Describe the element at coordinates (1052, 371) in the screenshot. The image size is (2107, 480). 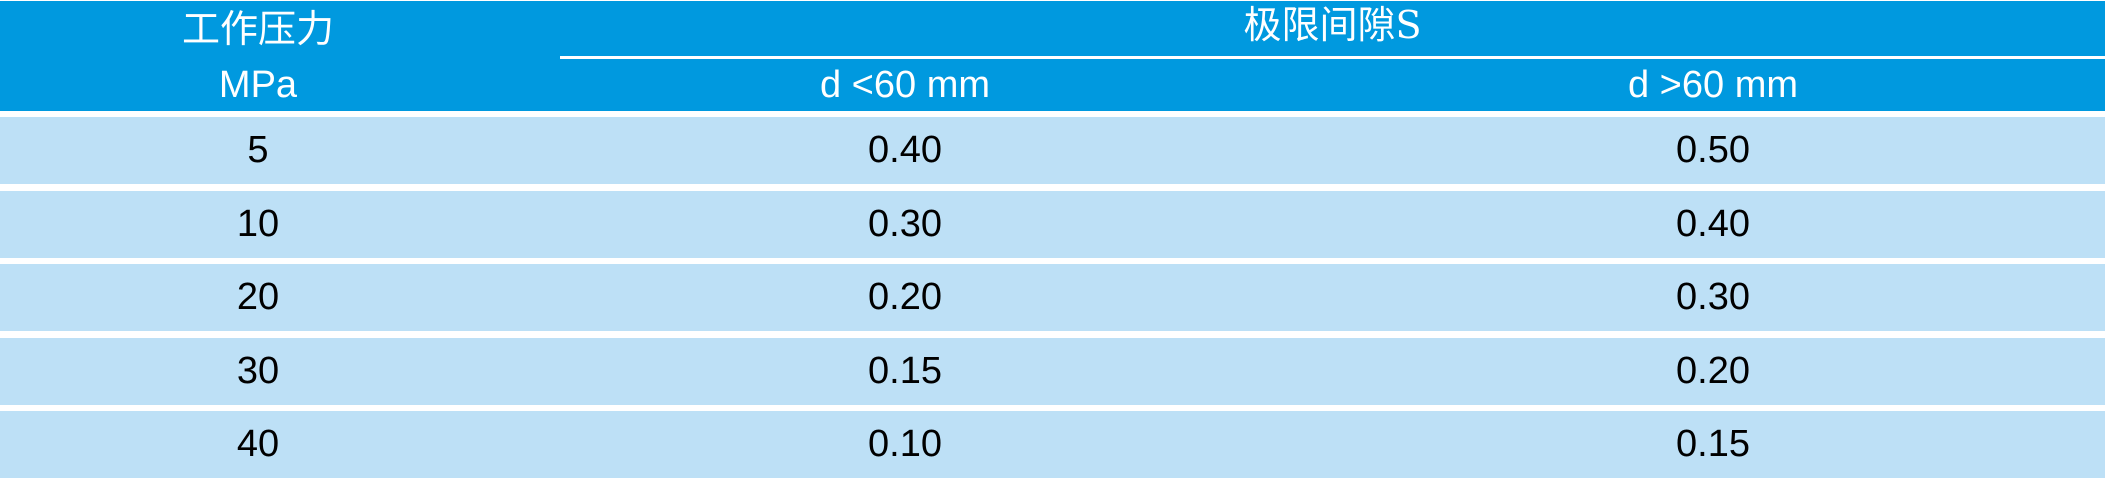
I see `table-row: 30 0.15 0.20` at that location.